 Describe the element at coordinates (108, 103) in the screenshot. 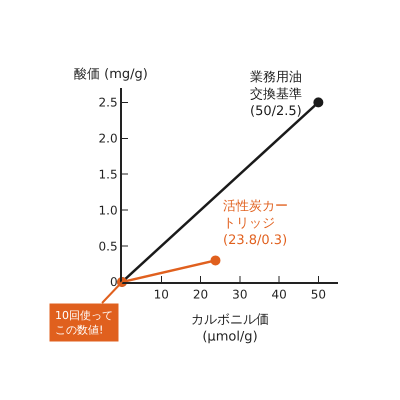

I see `y-tick-label: 2.5` at that location.